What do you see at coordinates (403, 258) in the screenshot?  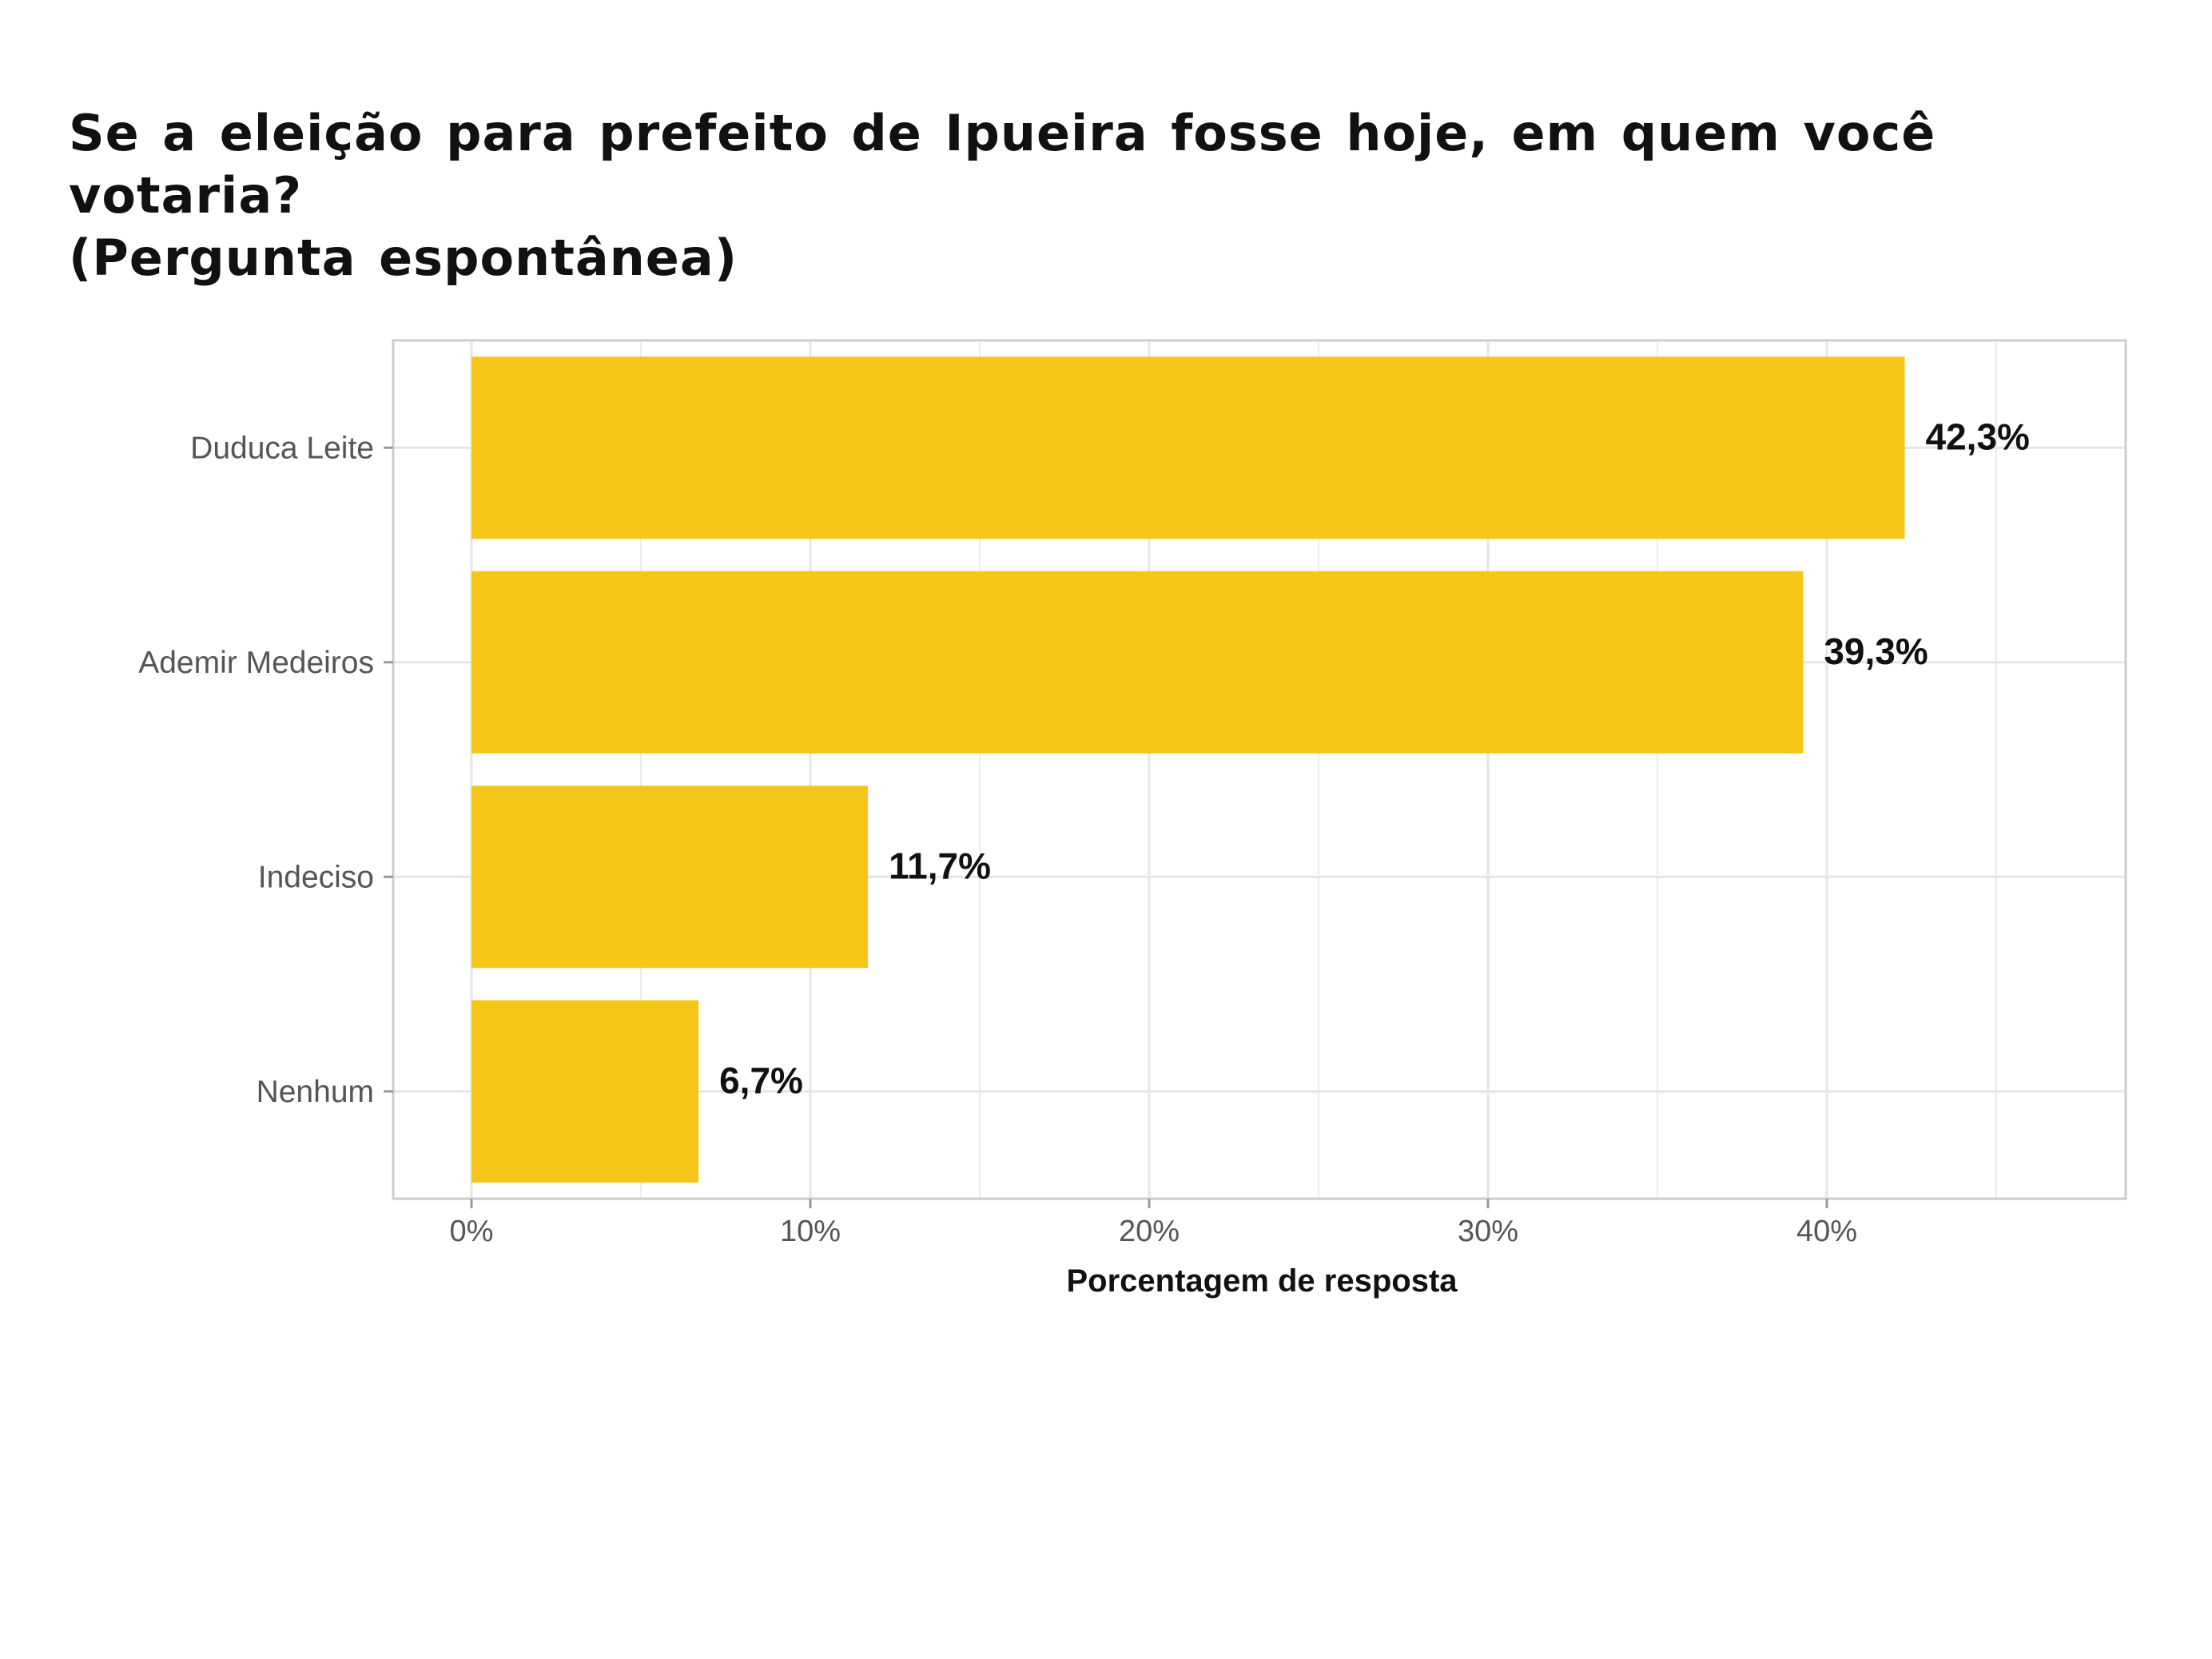 I see `title-line-2: (Pergunta espontânea)` at bounding box center [403, 258].